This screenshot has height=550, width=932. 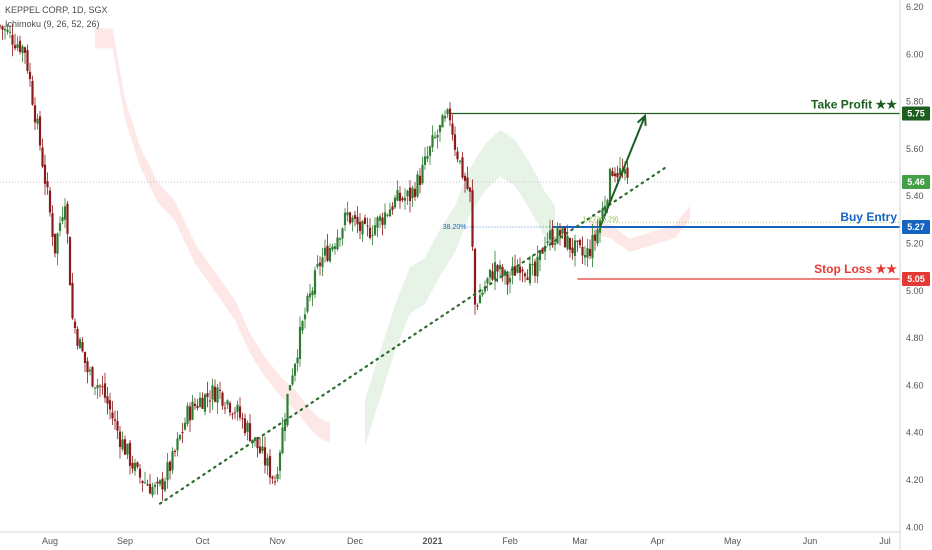 I want to click on y-tick-label: 5.00, so click(x=915, y=291).